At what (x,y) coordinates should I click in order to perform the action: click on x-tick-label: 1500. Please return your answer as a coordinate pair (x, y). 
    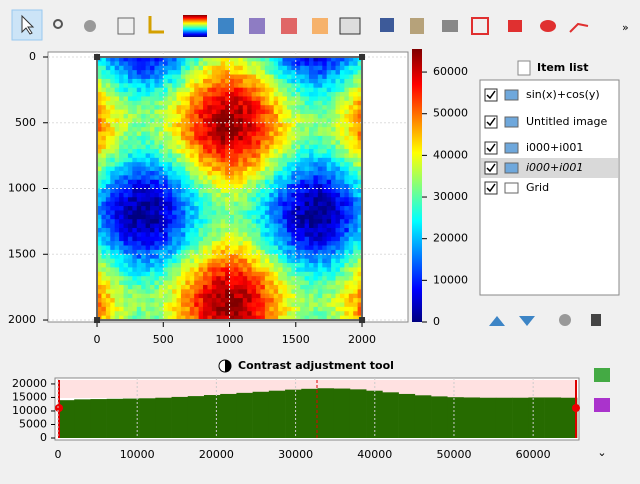
    Looking at the image, I should click on (296, 339).